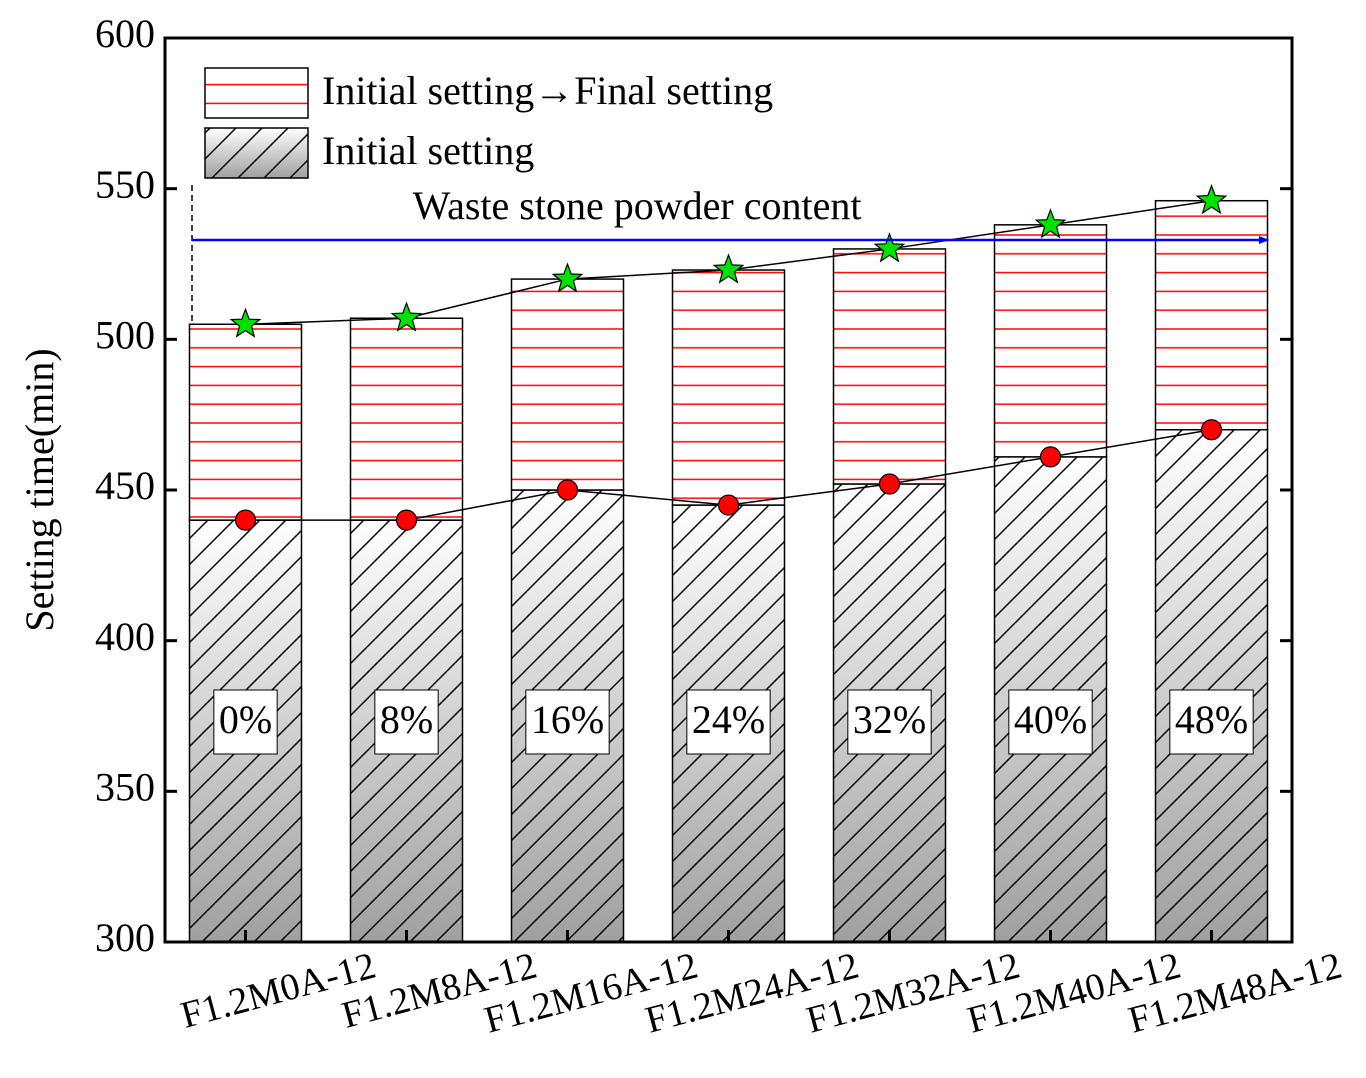 The width and height of the screenshot is (1366, 1078). I want to click on y-tick-label: 300, so click(125, 937).